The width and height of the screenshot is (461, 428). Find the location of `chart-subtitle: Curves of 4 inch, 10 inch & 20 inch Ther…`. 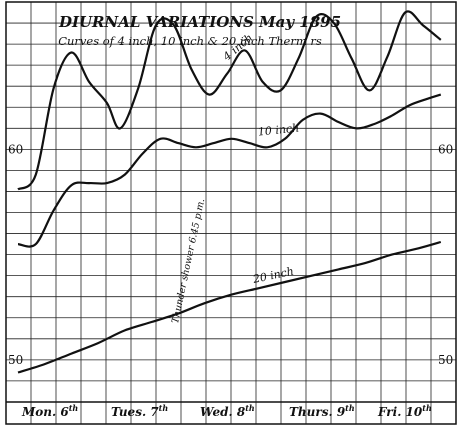

chart-subtitle: Curves of 4 inch, 10 inch & 20 inch Ther… is located at coordinates (190, 41).